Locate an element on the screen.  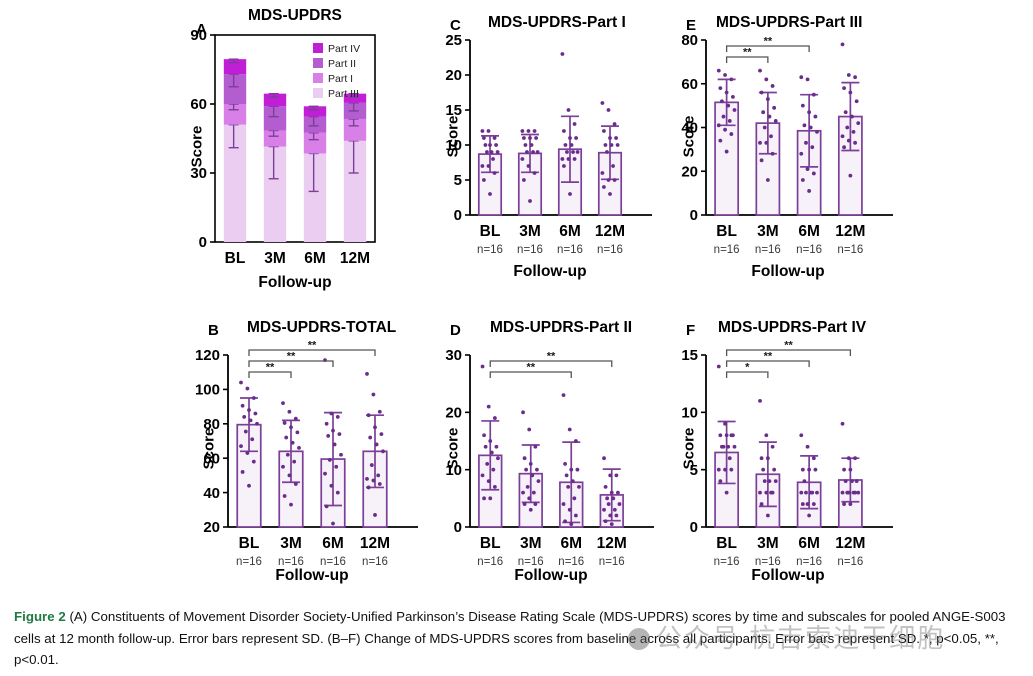
panel-f-ytick: 0 is located at coordinates (694, 527).